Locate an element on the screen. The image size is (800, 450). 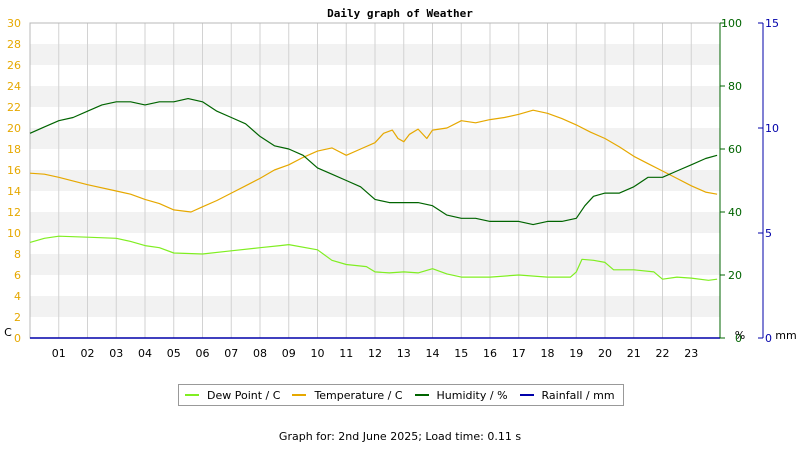
rainfall-tick-label: 10 is located at coordinates (772, 128).